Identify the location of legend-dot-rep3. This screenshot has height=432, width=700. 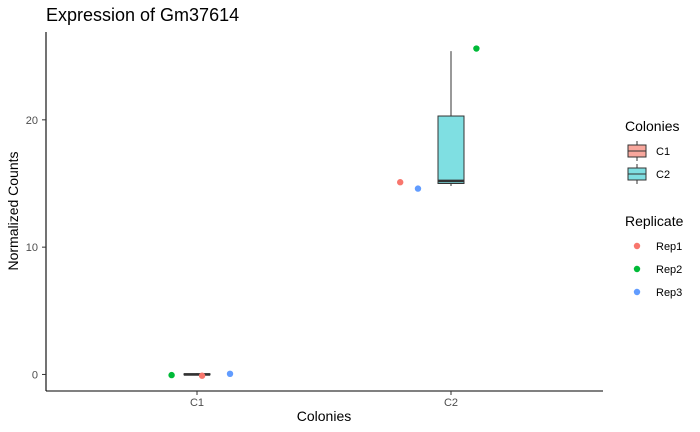
(637, 292).